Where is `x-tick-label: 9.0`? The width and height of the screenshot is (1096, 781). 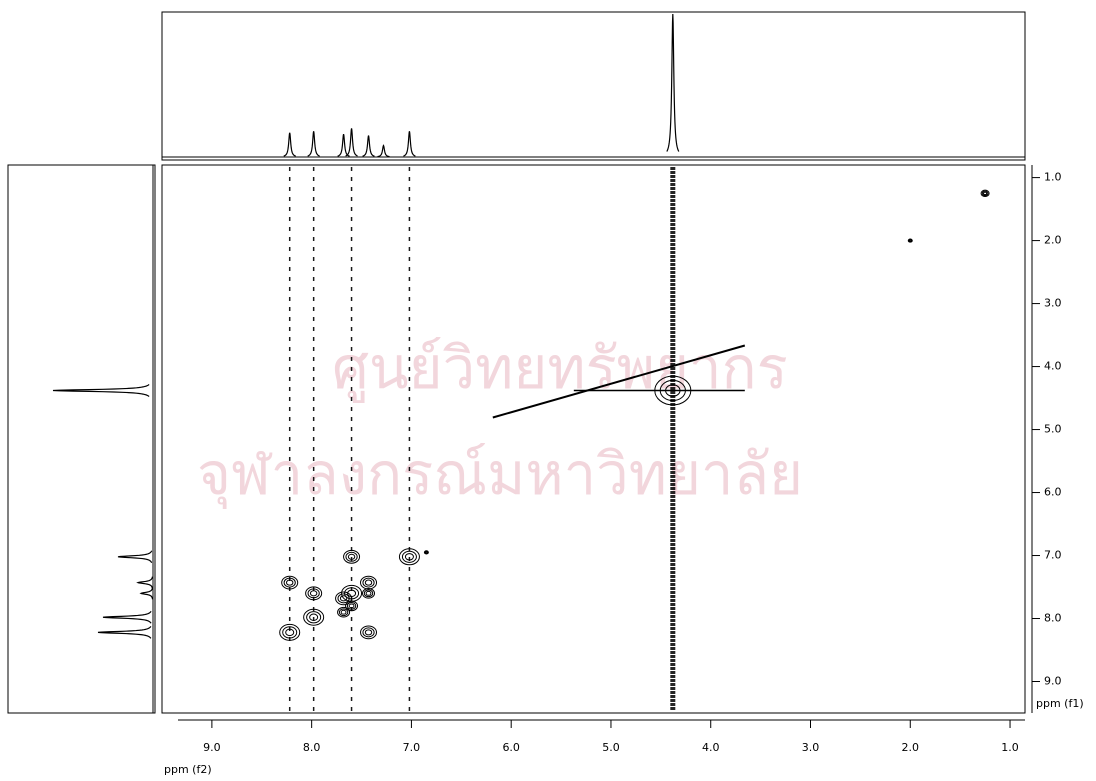 x-tick-label: 9.0 is located at coordinates (212, 747).